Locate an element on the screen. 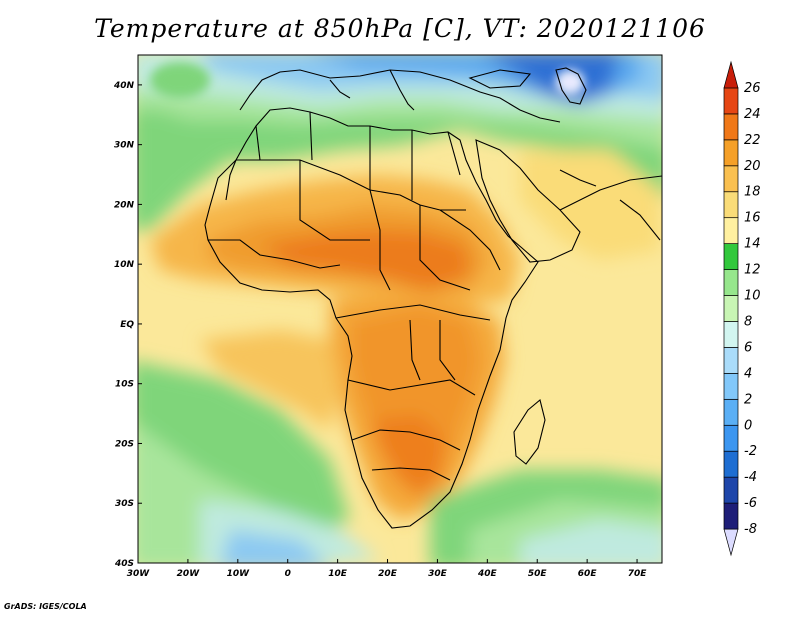  lat-tick-label: 20S is located at coordinates (124, 444).